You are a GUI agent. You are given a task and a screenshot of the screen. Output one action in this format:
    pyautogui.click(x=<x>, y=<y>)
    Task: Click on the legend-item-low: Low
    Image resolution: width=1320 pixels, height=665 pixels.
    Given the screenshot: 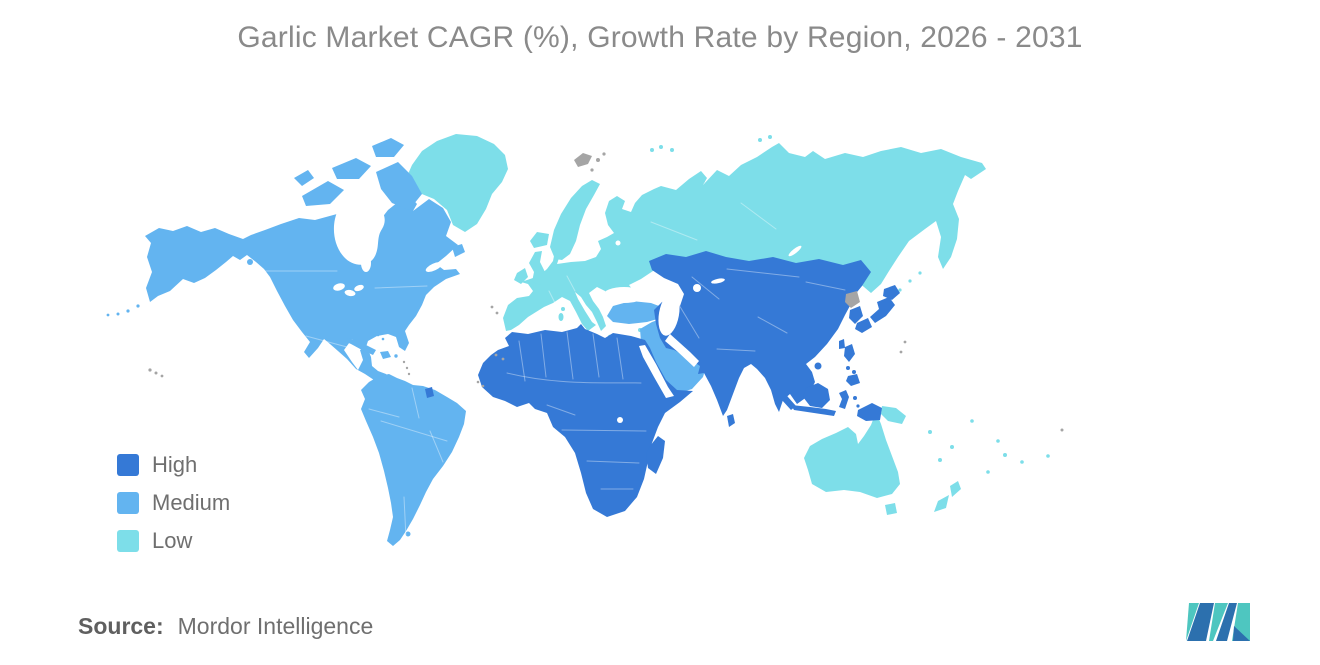 What is the action you would take?
    pyautogui.click(x=173, y=541)
    